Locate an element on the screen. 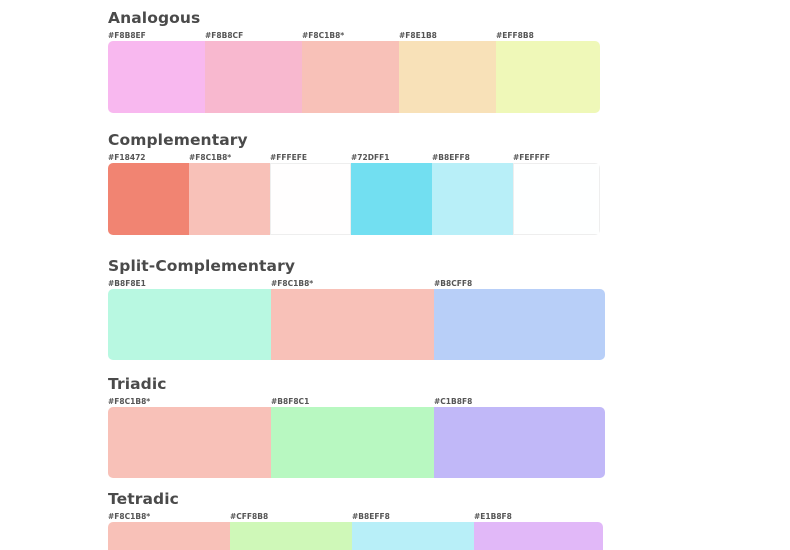 This screenshot has height=550, width=790. hex-label: #72DFF1 is located at coordinates (370, 157).